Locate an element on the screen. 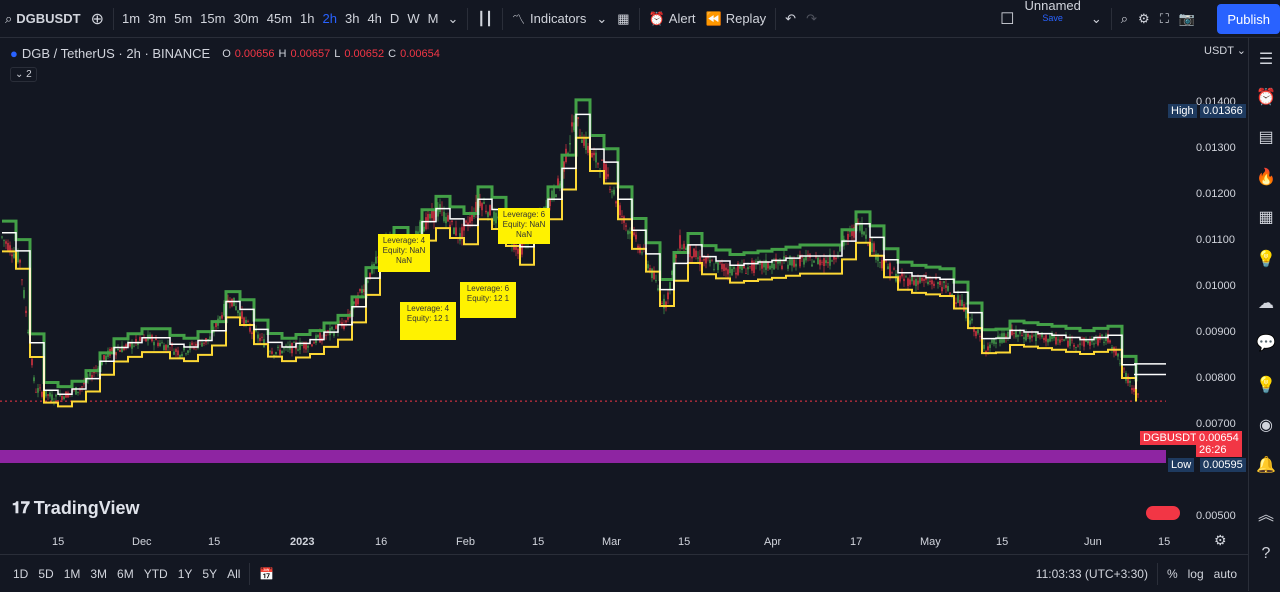  time-label: 15 is located at coordinates (1002, 542).